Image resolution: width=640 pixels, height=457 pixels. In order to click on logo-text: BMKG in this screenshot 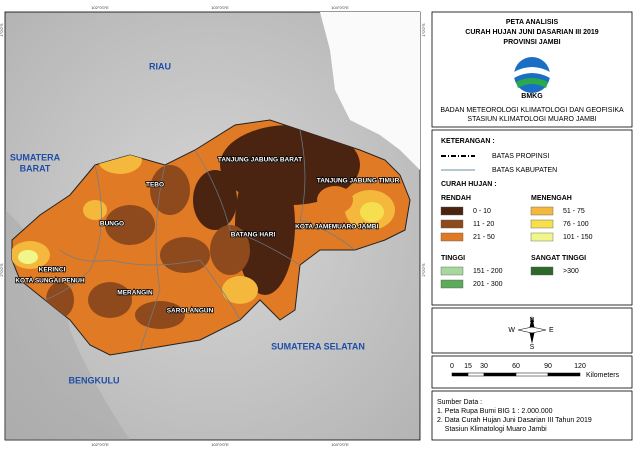, I will do `click(532, 96)`.